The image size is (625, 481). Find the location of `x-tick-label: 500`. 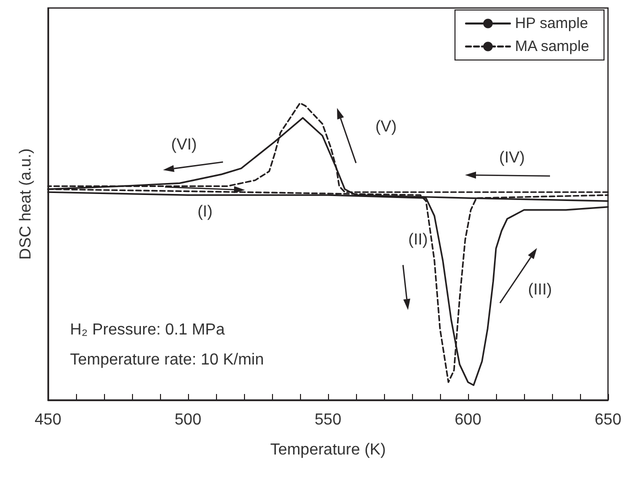

x-tick-label: 500 is located at coordinates (188, 420).